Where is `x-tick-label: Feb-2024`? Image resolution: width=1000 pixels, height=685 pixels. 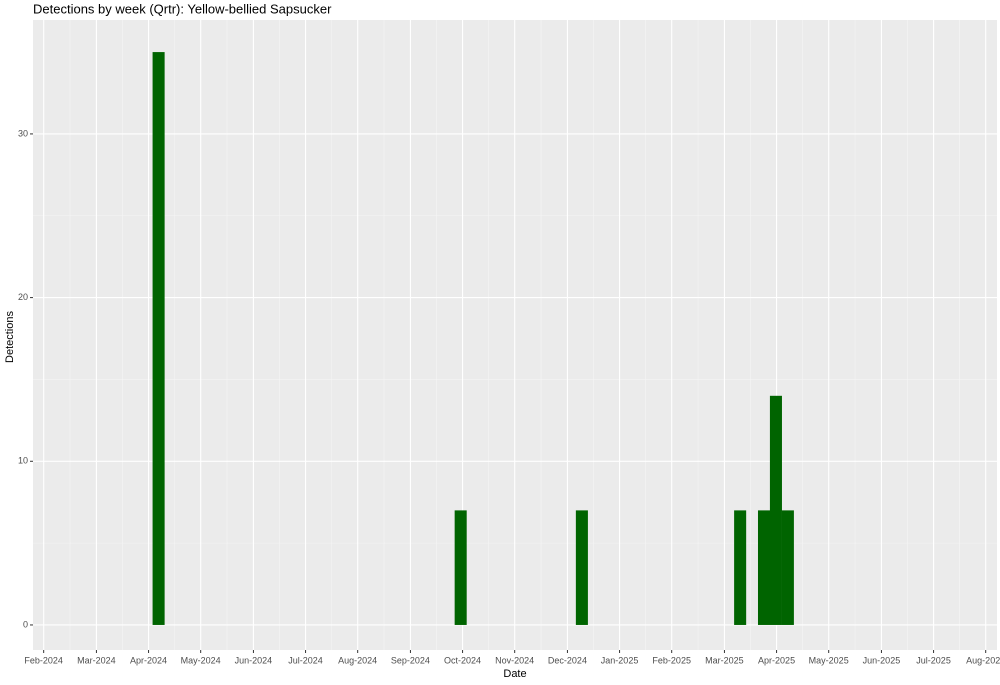
x-tick-label: Feb-2024 is located at coordinates (43, 660).